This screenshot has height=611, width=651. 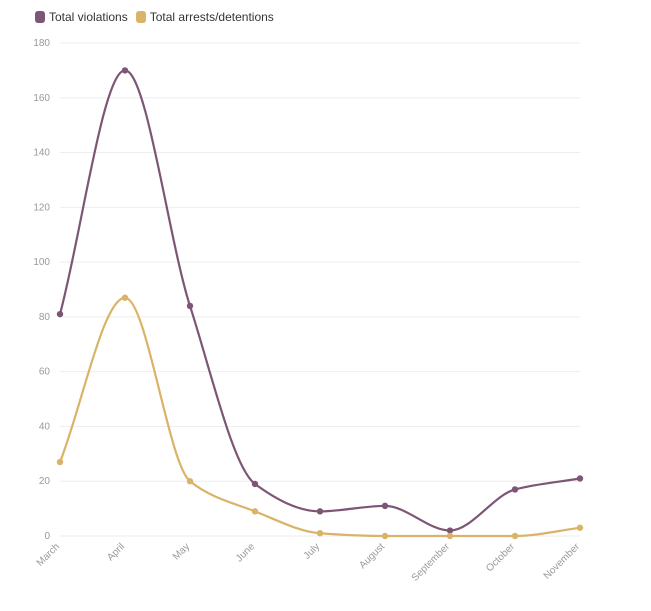 I want to click on legend-label-violations: Total violations, so click(x=88, y=17).